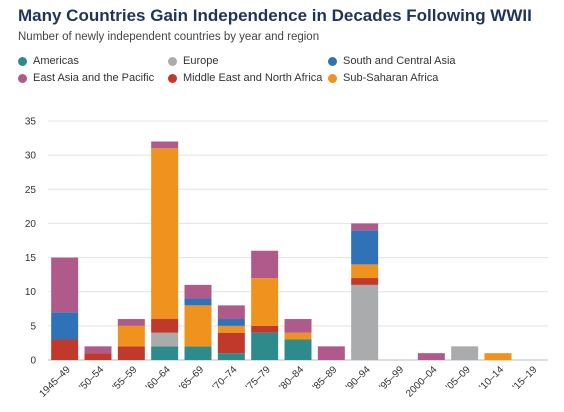 The image size is (564, 412). What do you see at coordinates (55, 382) in the screenshot?
I see `x-tick-label: 1945–49` at bounding box center [55, 382].